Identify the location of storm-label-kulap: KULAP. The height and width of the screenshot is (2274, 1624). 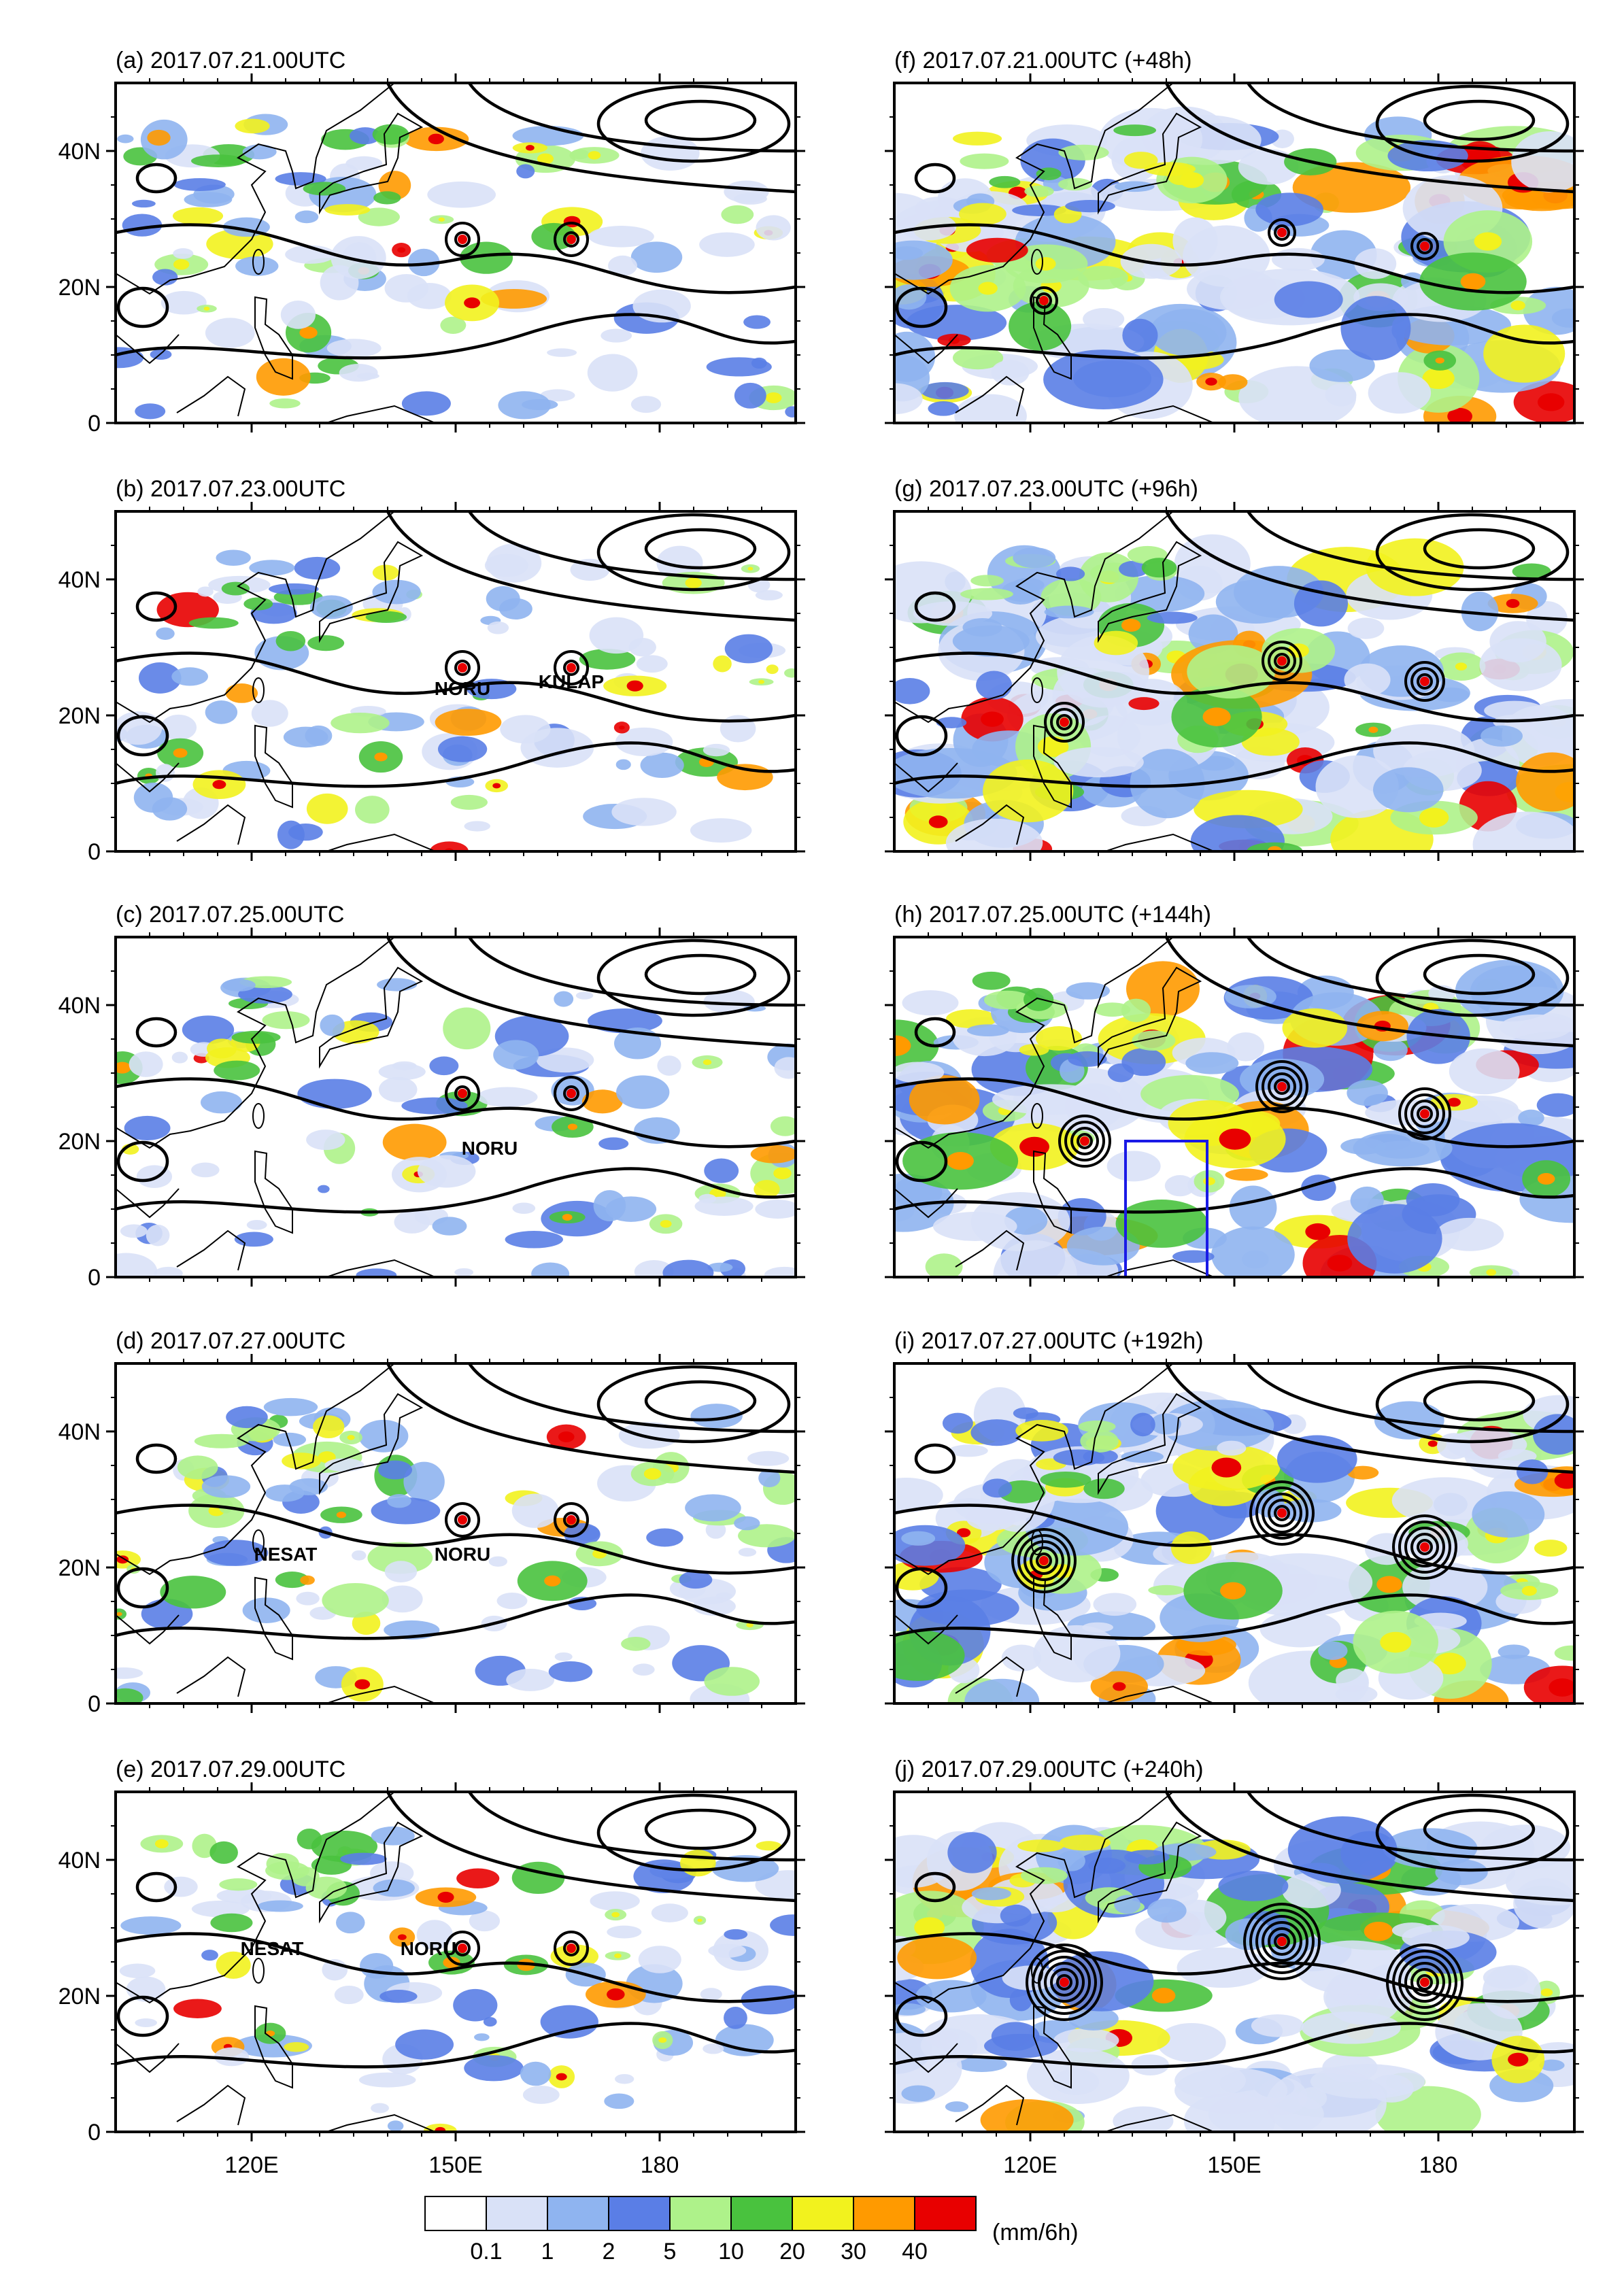
(571, 681).